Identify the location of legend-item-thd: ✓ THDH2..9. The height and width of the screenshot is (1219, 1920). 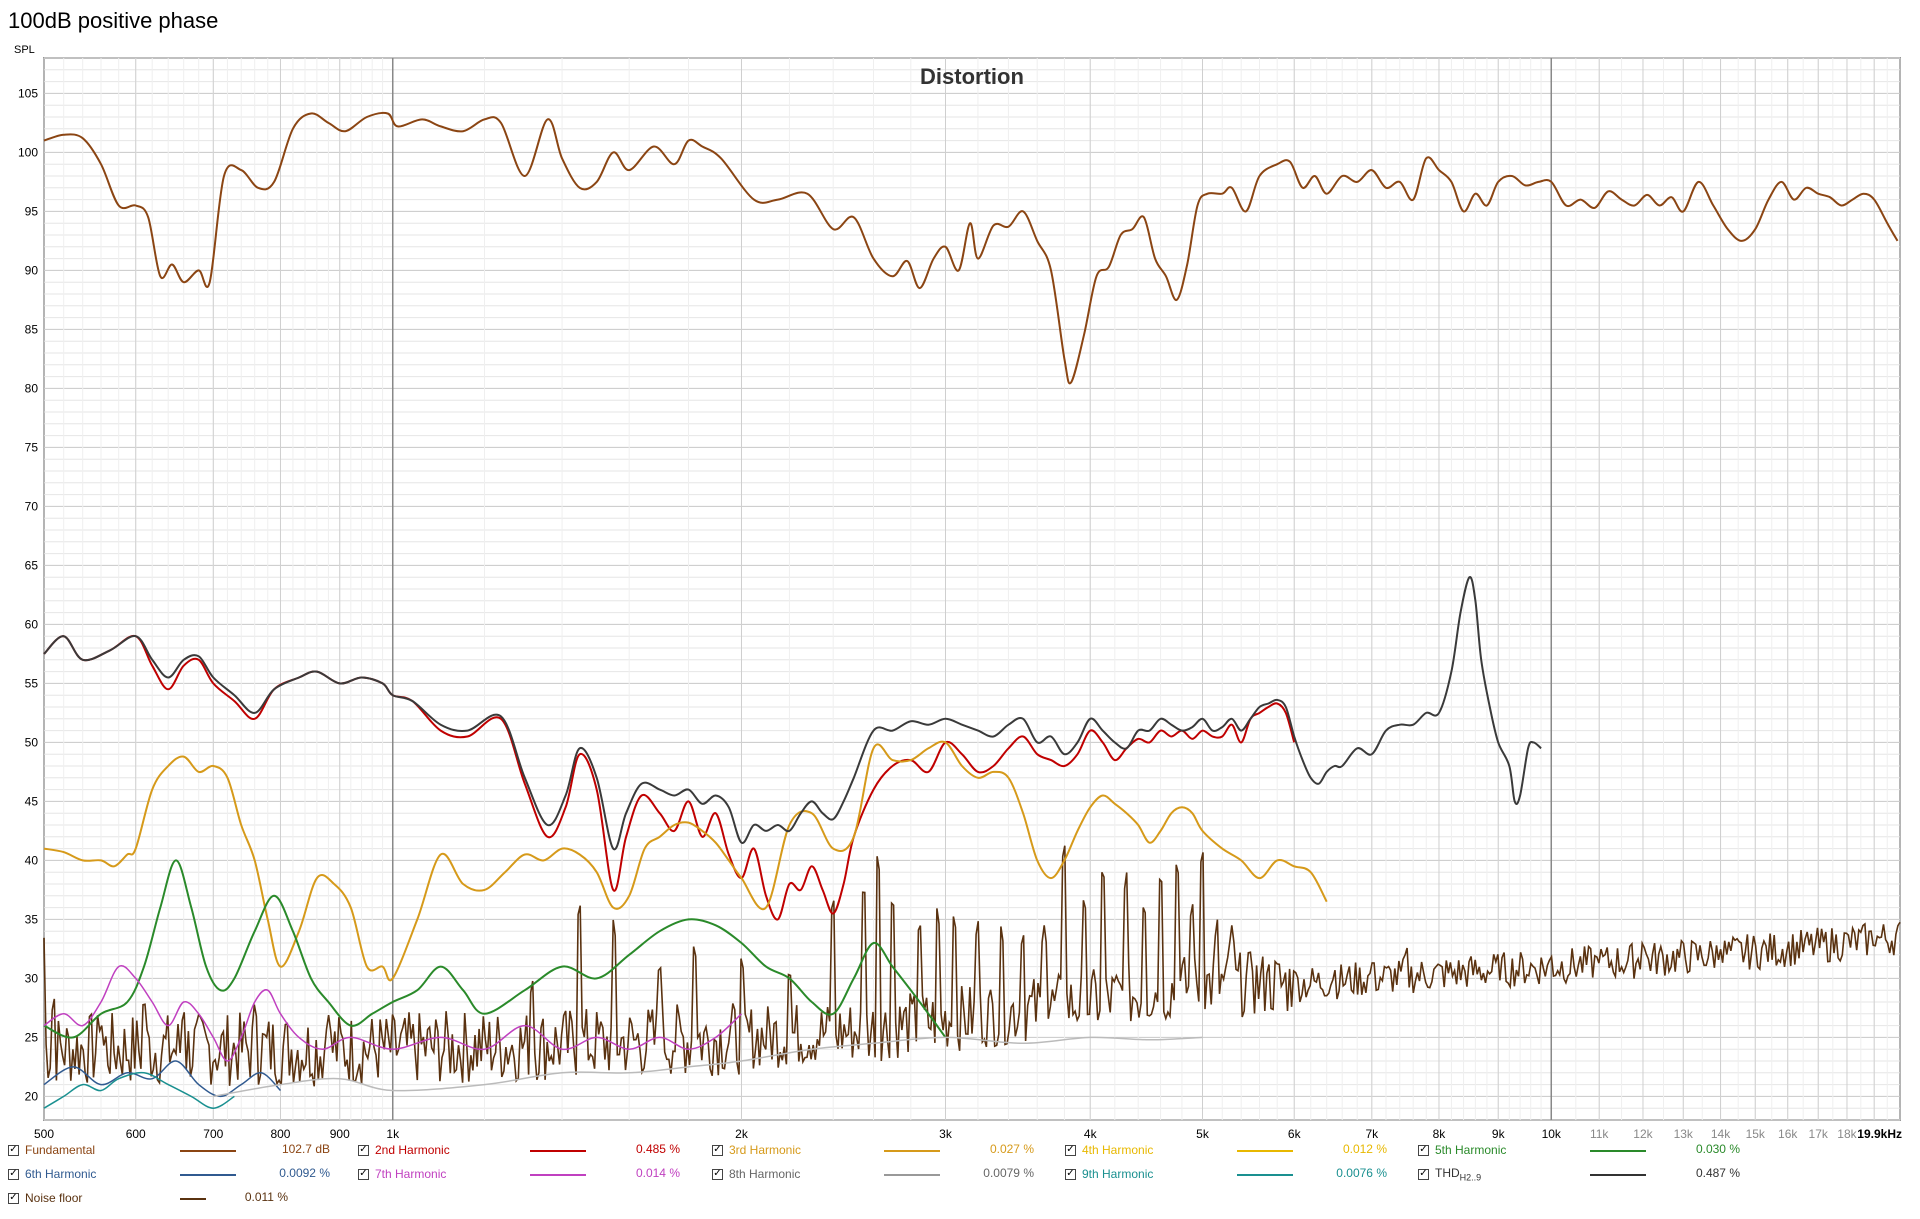
(1449, 1174).